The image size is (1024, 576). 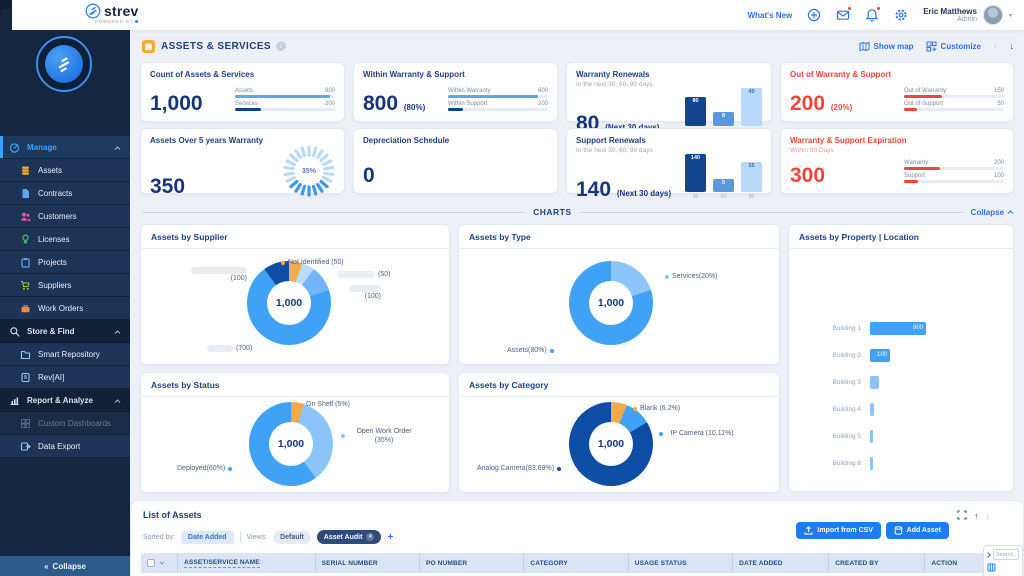 I want to click on sidebar-item-licenses: Licenses, so click(x=65, y=239).